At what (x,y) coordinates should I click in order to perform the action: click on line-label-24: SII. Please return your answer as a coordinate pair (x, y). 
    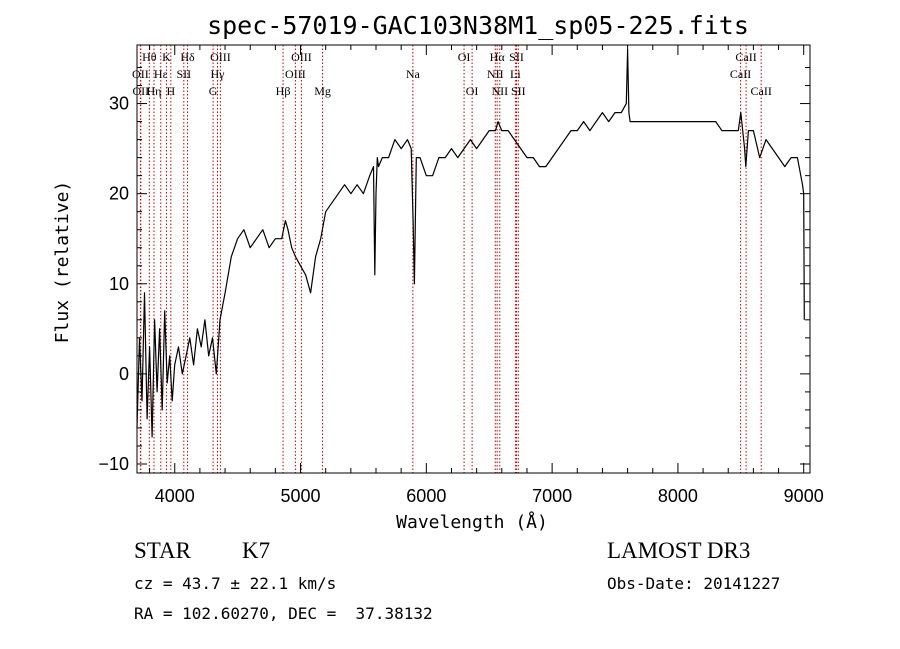
    Looking at the image, I should click on (518, 91).